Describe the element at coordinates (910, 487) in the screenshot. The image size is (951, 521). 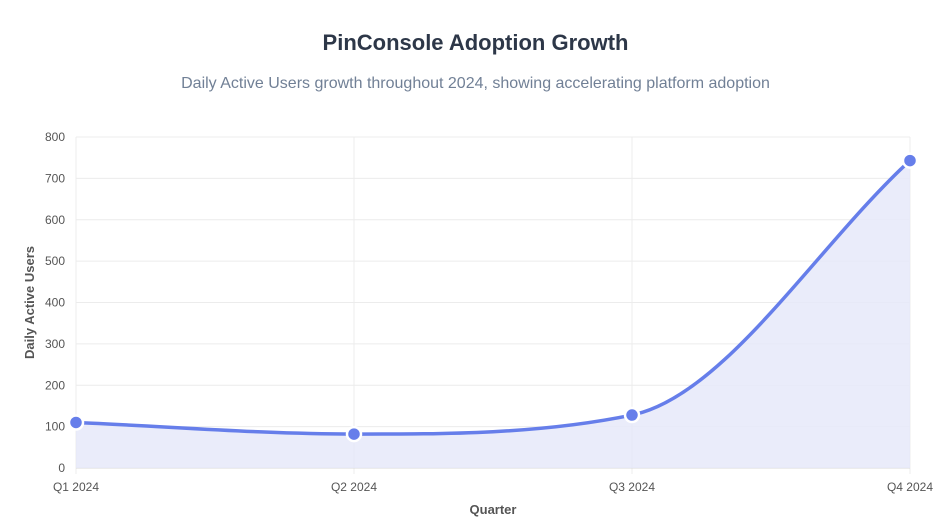
I see `x-tick-label: Q4 2024` at that location.